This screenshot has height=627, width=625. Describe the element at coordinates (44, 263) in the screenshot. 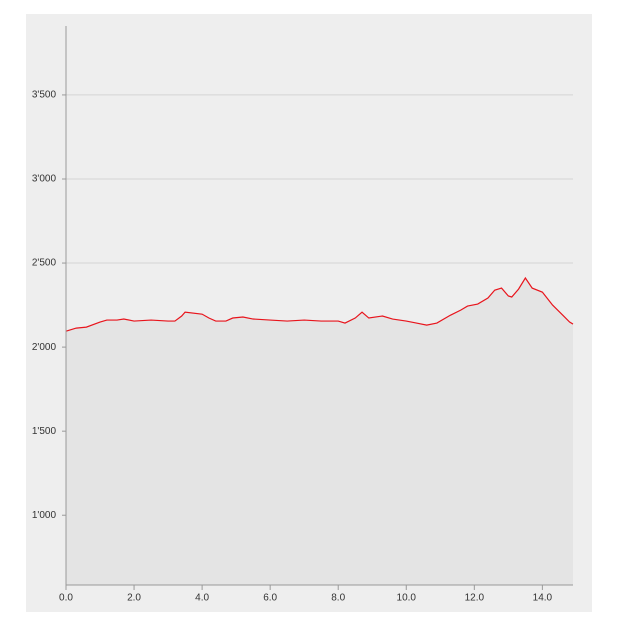

I see `y-tick-label: 2'500` at that location.